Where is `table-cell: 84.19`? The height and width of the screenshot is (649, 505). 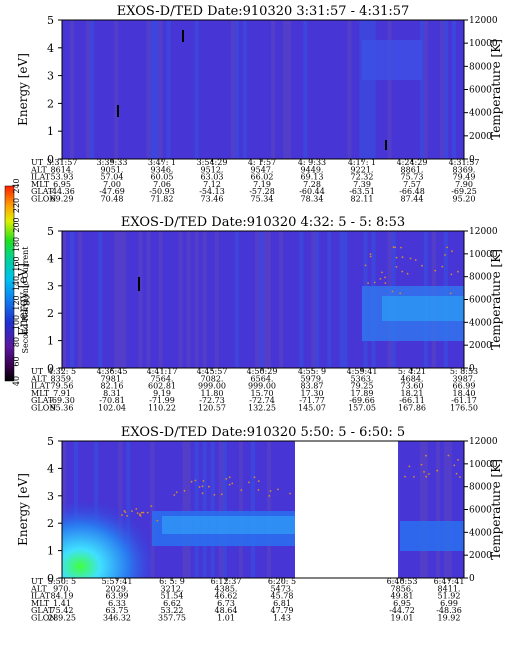
table-cell: 84.19 is located at coordinates (62, 596).